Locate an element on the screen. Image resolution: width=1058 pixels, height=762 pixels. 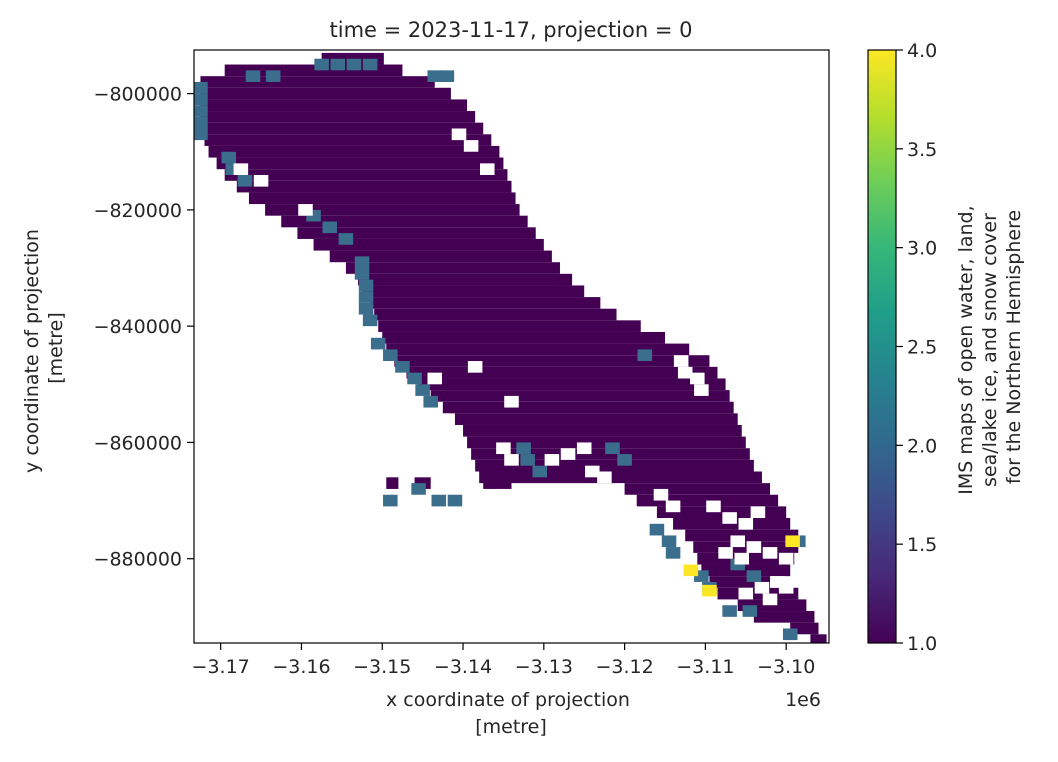
y-tick-label: −840000 is located at coordinates (138, 327).